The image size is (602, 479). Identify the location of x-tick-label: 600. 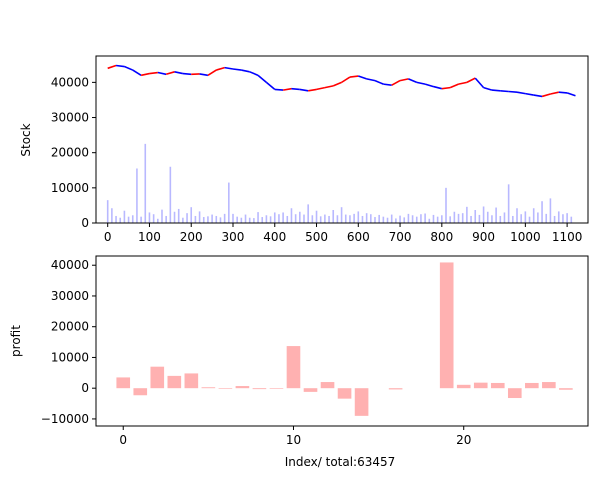
(358, 237).